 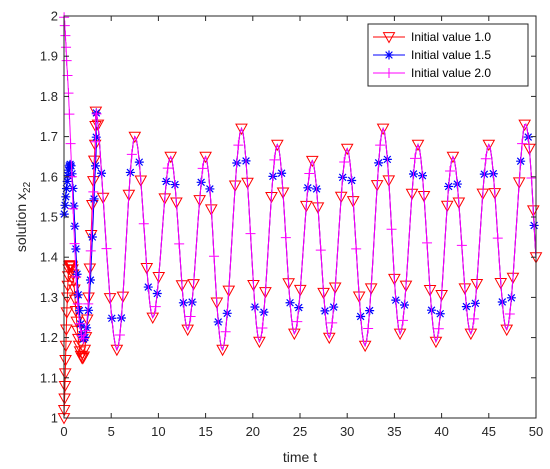 What do you see at coordinates (27, 187) in the screenshot?
I see `y-axis-label-subscript: 22` at bounding box center [27, 187].